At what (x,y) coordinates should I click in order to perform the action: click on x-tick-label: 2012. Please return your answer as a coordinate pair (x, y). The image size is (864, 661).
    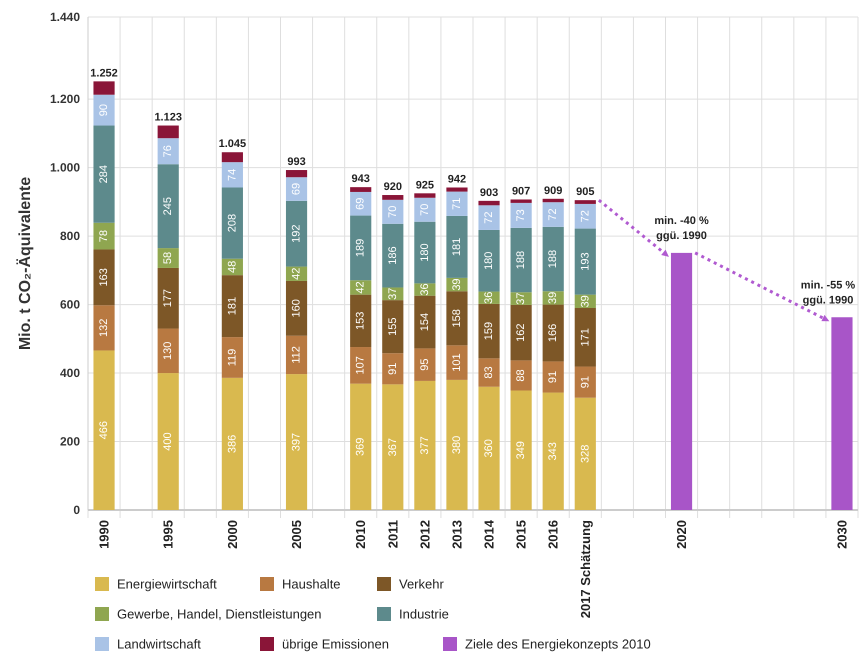
    Looking at the image, I should click on (424, 534).